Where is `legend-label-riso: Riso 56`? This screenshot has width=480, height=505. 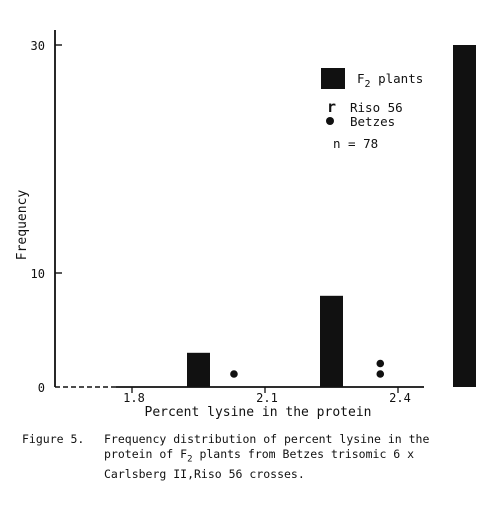 legend-label-riso: Riso 56 is located at coordinates (376, 107).